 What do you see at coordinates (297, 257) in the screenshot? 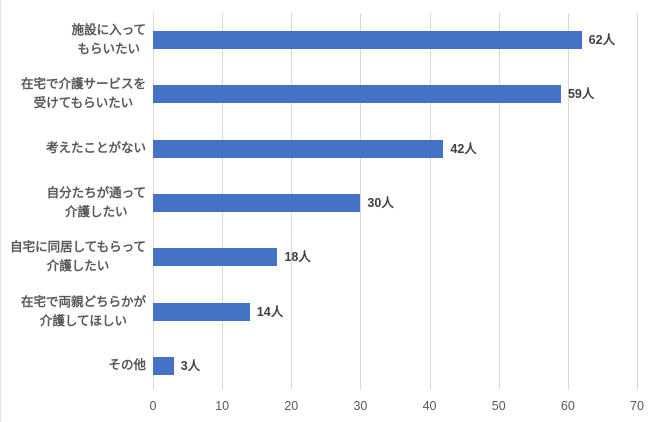
I see `data-label: 18人` at bounding box center [297, 257].